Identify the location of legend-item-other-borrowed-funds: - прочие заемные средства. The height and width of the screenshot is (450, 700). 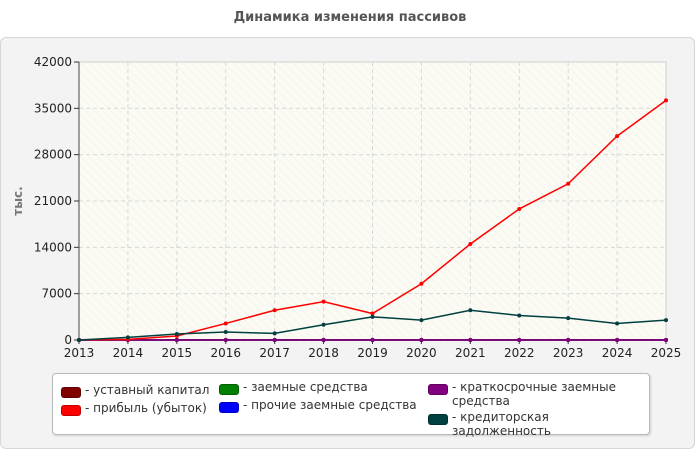
(318, 405).